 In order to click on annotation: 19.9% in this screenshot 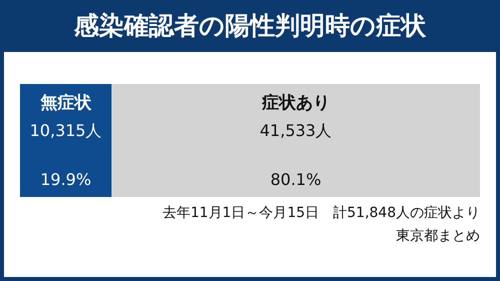, I will do `click(66, 179)`.